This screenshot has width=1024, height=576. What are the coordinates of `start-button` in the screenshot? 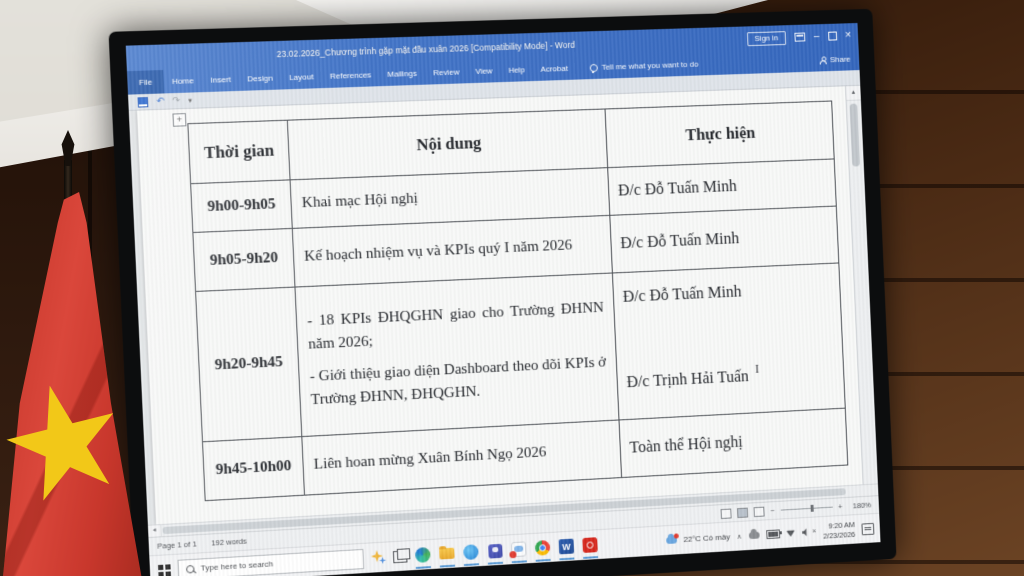 It's located at (164, 569).